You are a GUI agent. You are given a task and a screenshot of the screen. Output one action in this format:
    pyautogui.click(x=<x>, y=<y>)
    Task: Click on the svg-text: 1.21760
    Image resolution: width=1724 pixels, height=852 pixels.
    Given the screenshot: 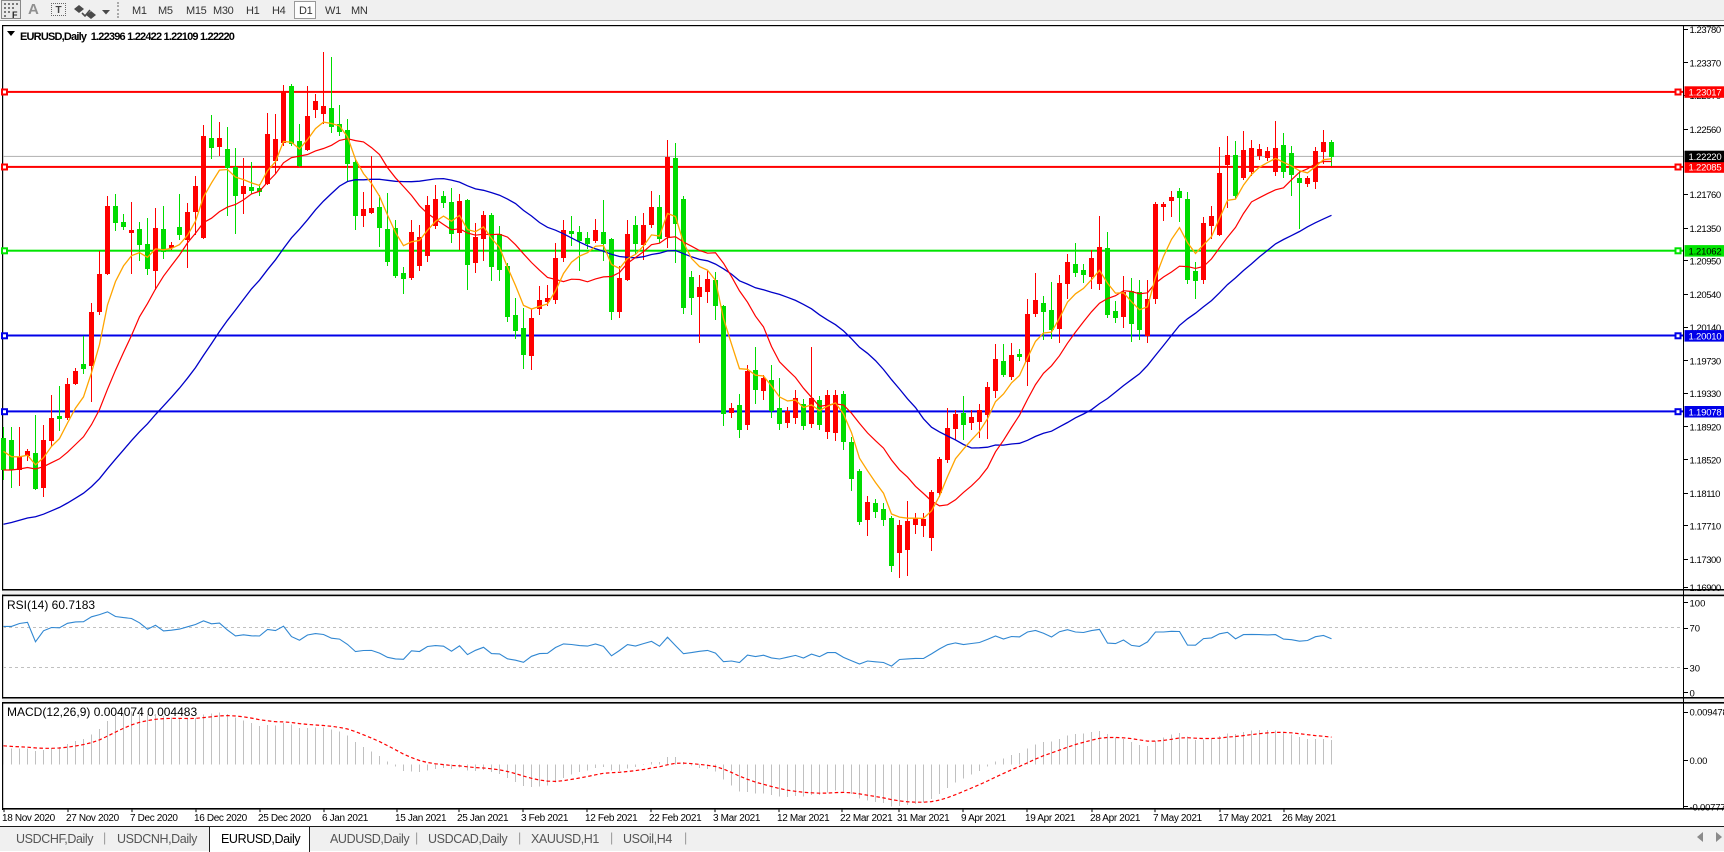 What is the action you would take?
    pyautogui.click(x=1705, y=195)
    